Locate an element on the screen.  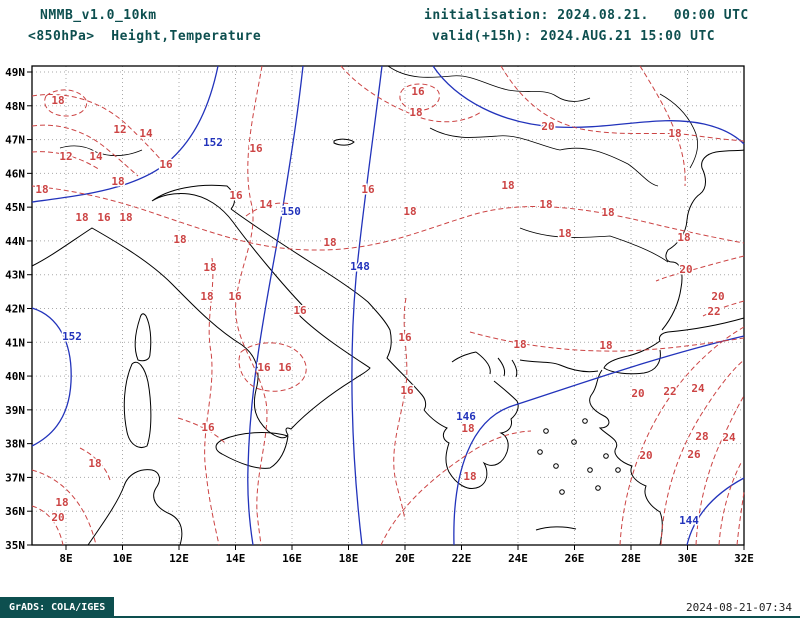
lat-axis-label: 41N is located at coordinates (15, 342).